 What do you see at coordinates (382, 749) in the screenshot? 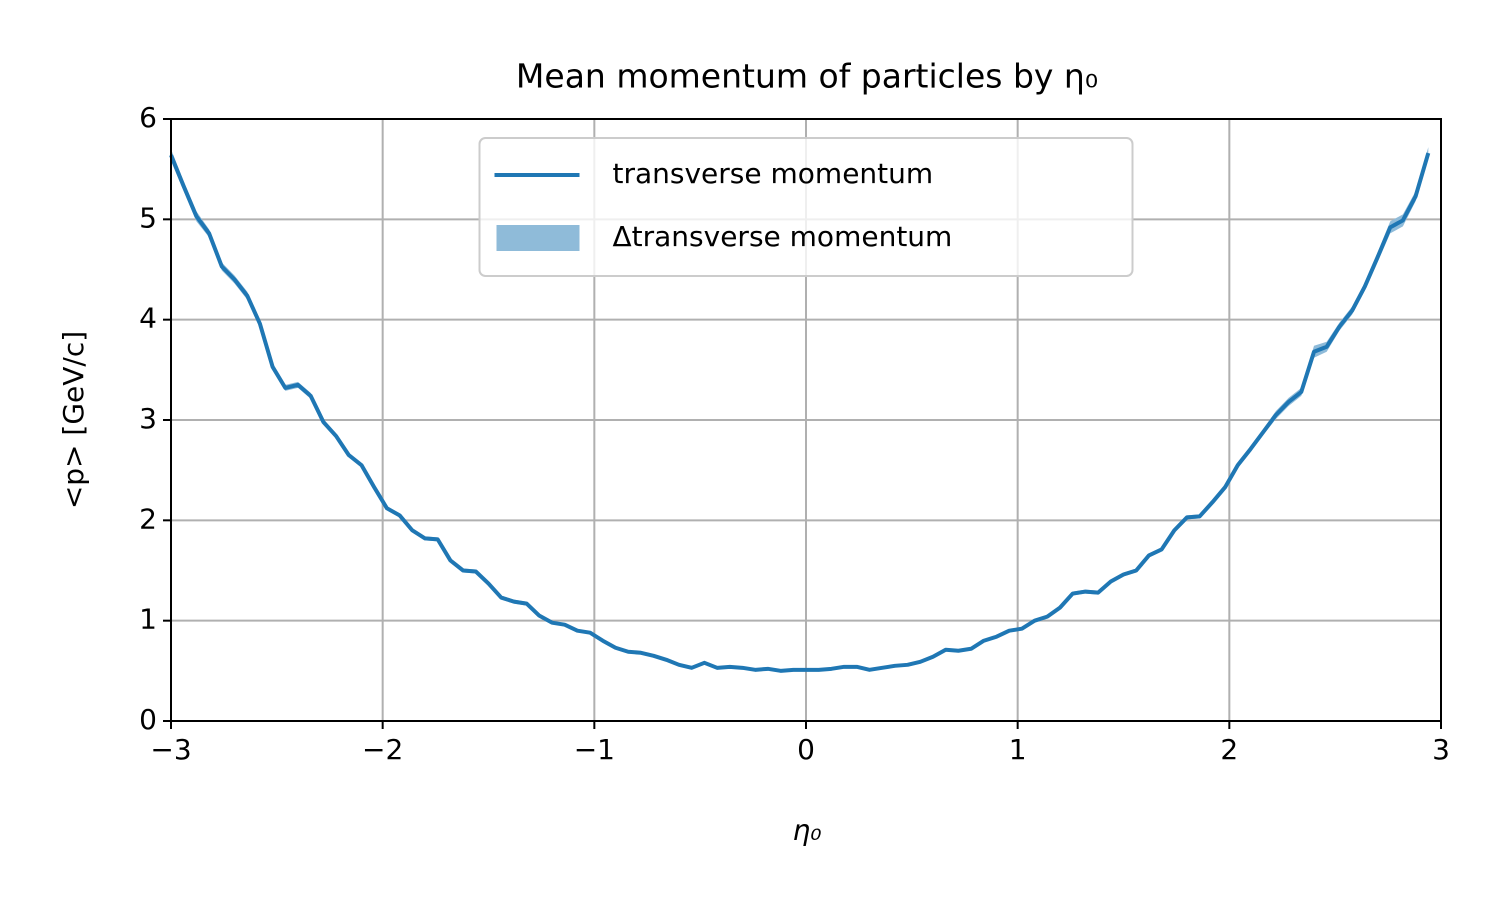
I see `x-tick-label: −2` at bounding box center [382, 749].